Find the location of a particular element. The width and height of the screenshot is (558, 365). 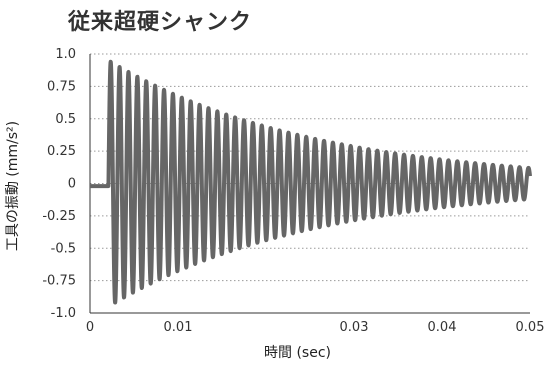

x-tick-label: 0.01 is located at coordinates (178, 327).